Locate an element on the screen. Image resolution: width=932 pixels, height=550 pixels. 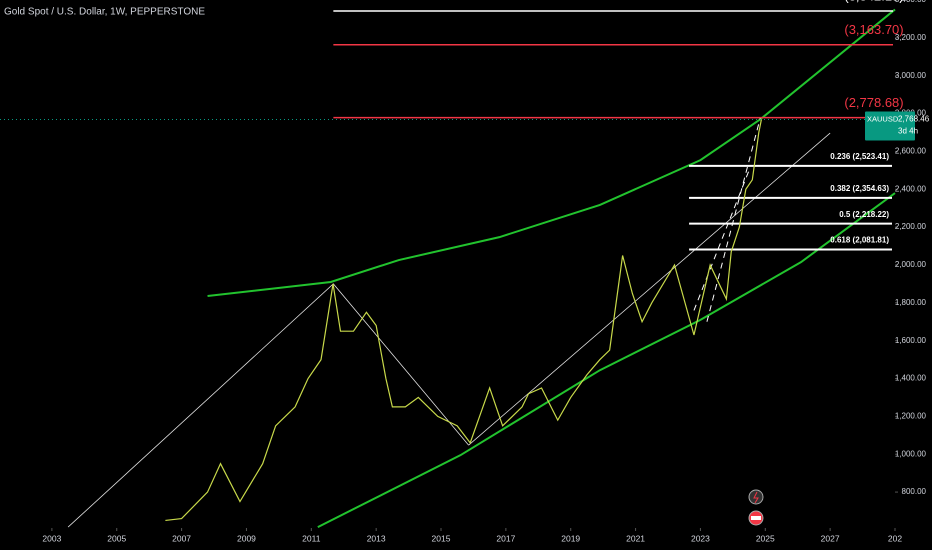
x-tick-label: 2015 is located at coordinates (441, 538).